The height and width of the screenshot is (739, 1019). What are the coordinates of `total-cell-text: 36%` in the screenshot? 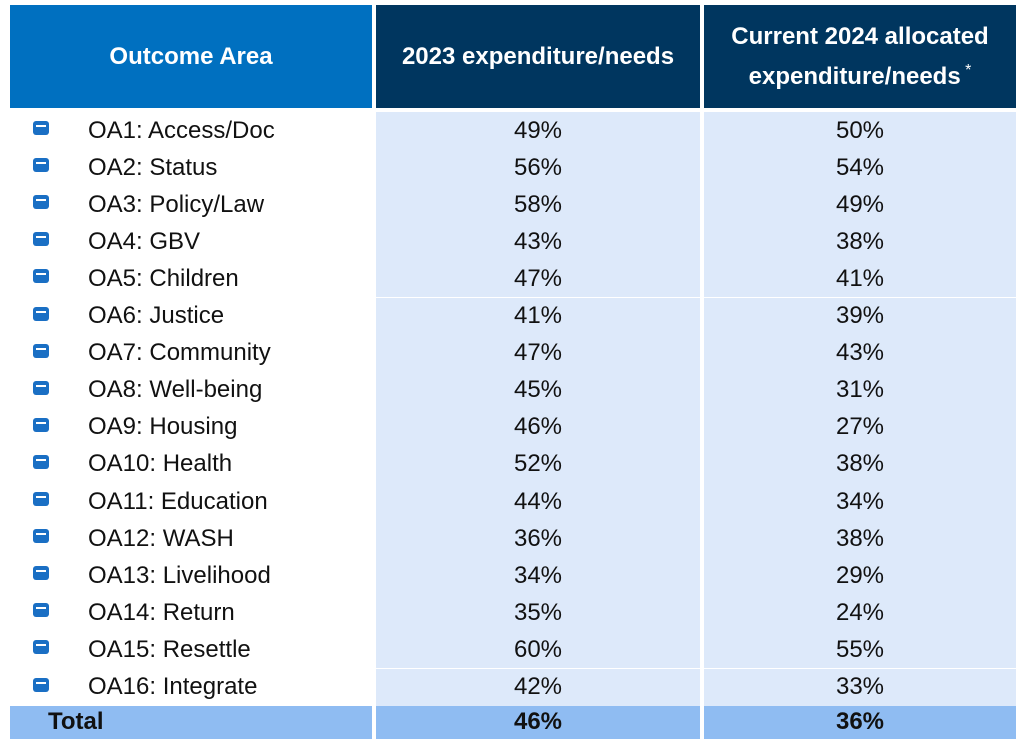 It's located at (860, 722).